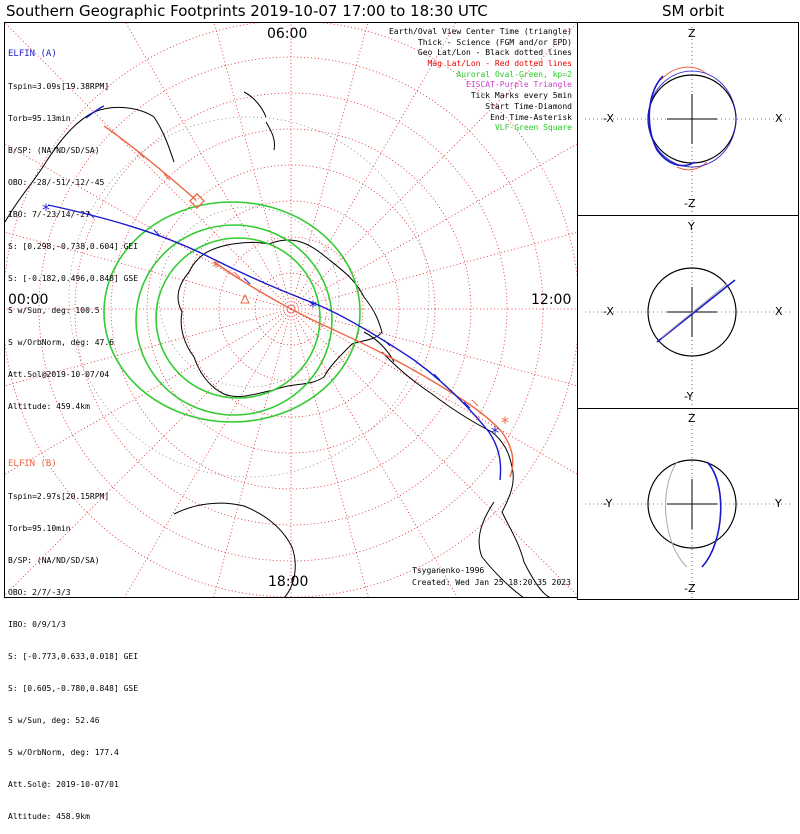 The image size is (800, 834). Describe the element at coordinates (54, 150) in the screenshot. I see `elfin-a-line: B/SP: (NA/ND/SD/SA)` at that location.